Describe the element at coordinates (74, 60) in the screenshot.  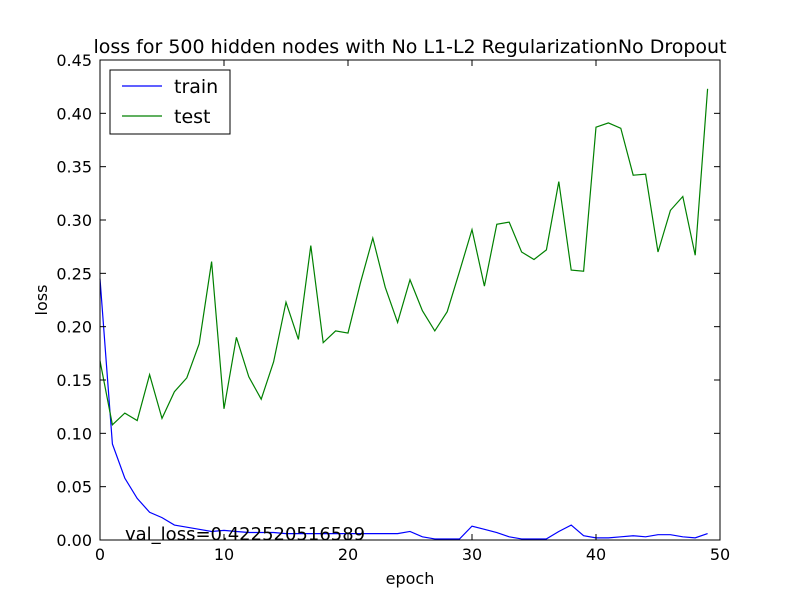
I see `y-tick-label: 0.45` at that location.